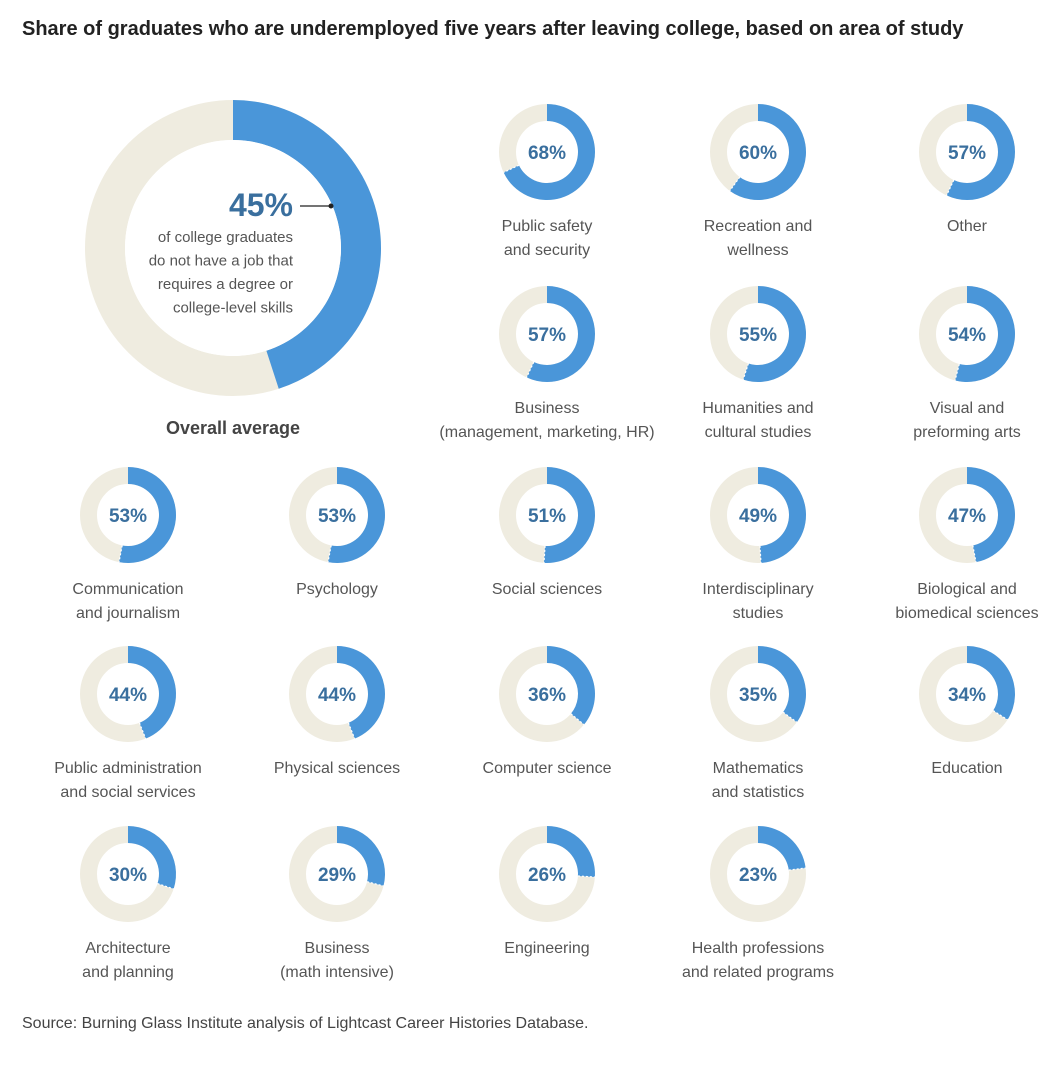 This screenshot has height=1068, width=1051. Describe the element at coordinates (546, 432) in the screenshot. I see `donut-category-label: (management, marketing, HR)` at that location.